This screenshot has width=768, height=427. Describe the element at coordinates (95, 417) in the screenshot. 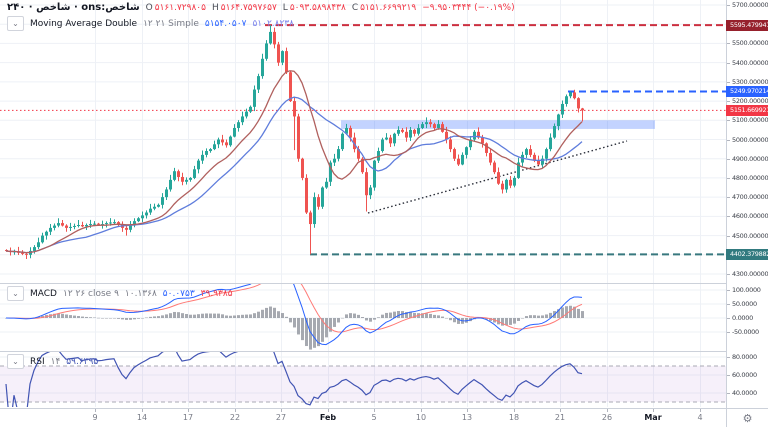

I see `time-label: 9` at that location.